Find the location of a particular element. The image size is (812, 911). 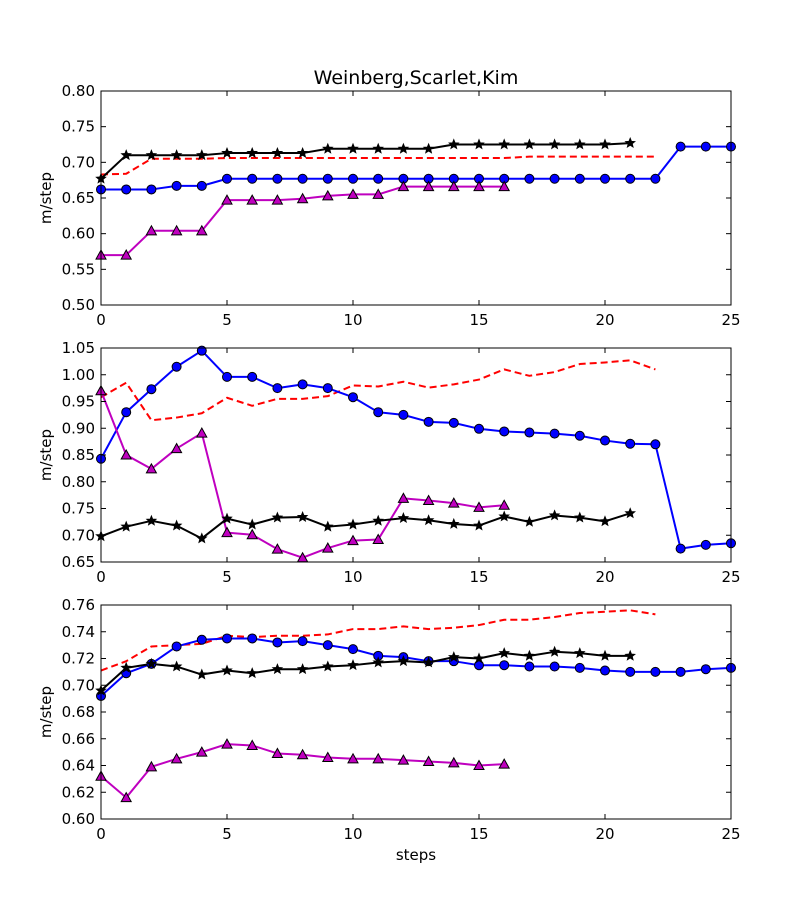

y-tick-label: 0.85 is located at coordinates (78, 455).